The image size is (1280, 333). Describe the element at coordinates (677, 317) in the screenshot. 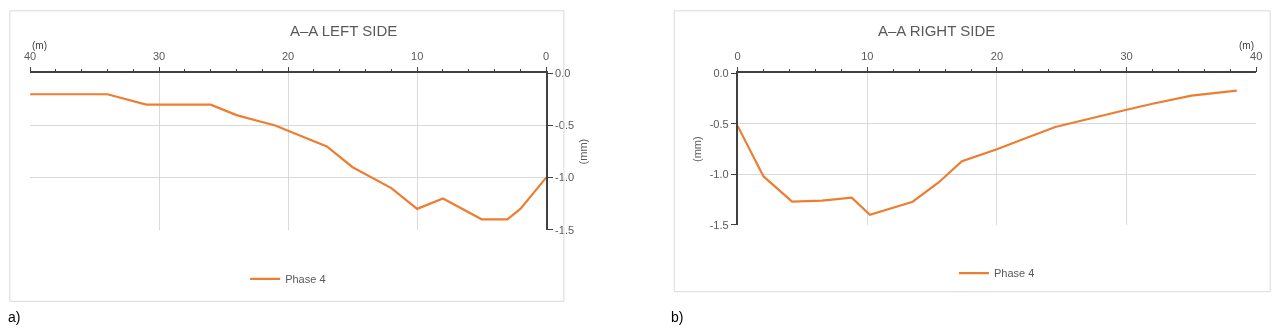

I see `text: b)` at that location.